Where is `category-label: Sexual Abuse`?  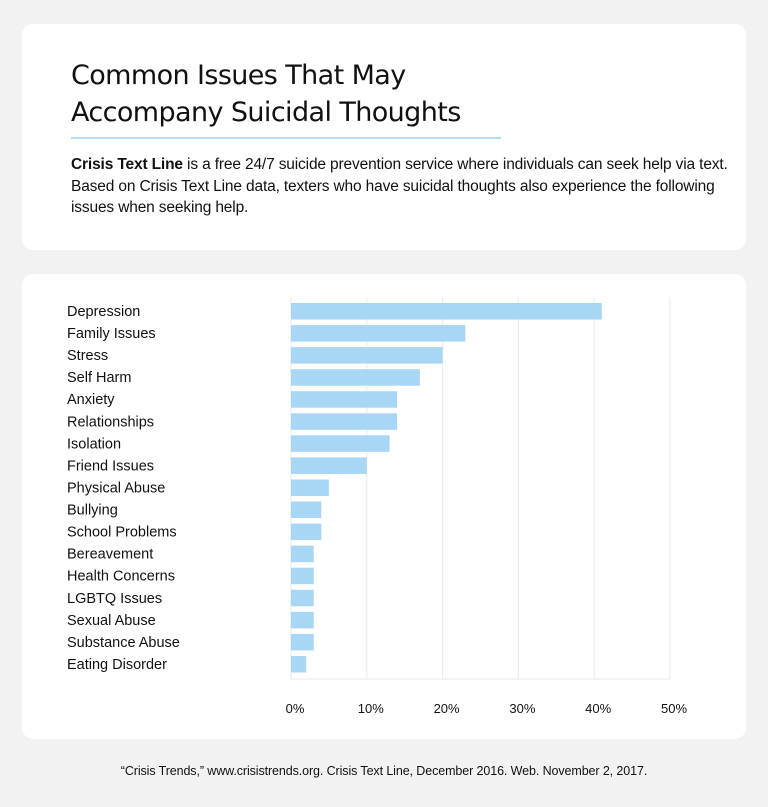
category-label: Sexual Abuse is located at coordinates (111, 621).